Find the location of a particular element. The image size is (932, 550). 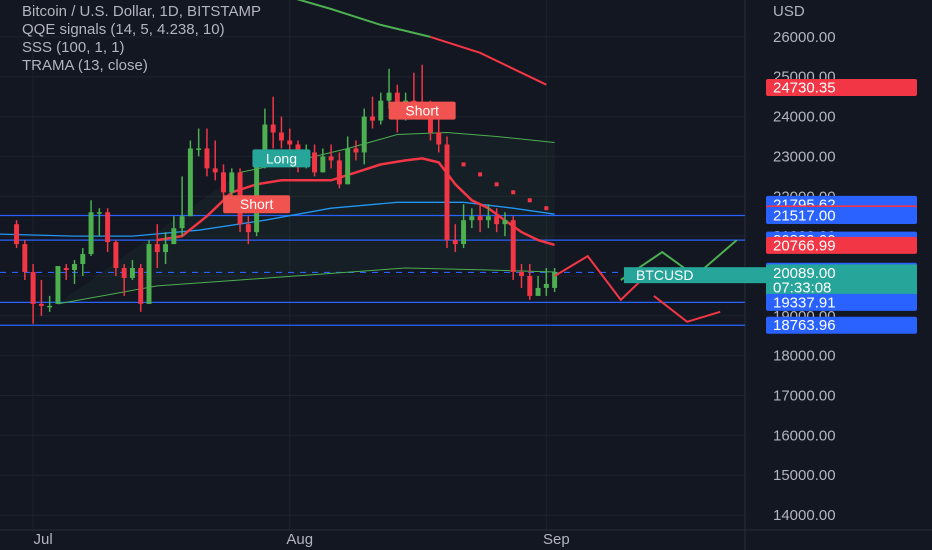

price-tag-value: 19337.91 is located at coordinates (804, 302).